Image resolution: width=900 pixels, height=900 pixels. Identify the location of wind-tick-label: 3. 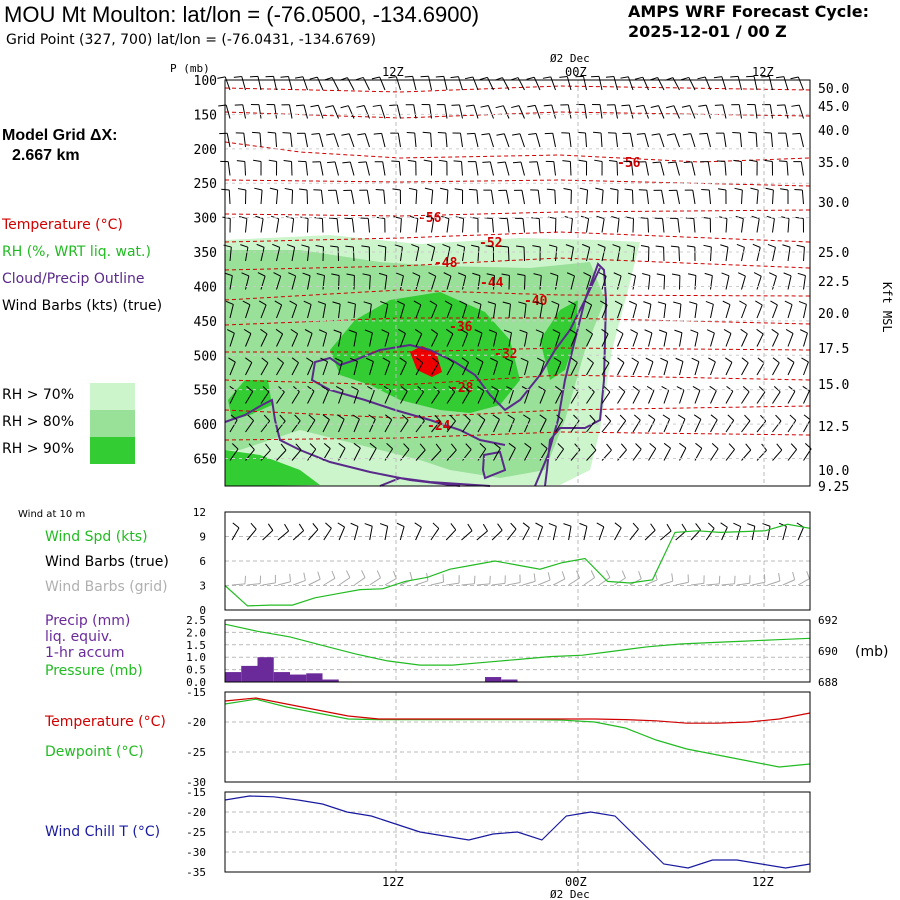
(202, 586).